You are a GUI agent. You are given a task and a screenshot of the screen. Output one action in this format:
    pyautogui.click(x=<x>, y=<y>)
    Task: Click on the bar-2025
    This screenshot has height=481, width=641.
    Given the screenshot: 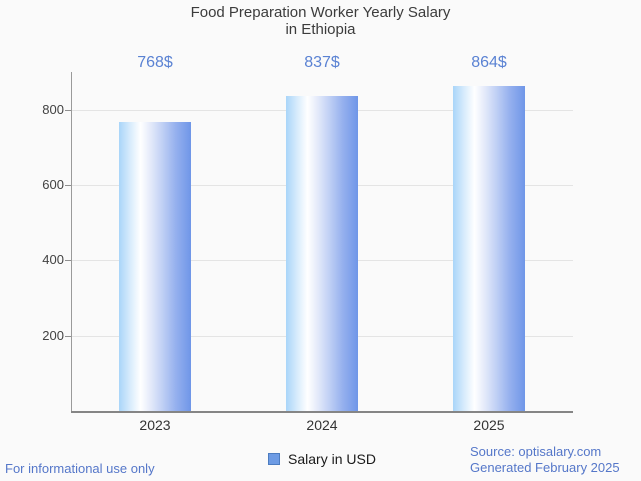 What is the action you would take?
    pyautogui.click(x=489, y=248)
    